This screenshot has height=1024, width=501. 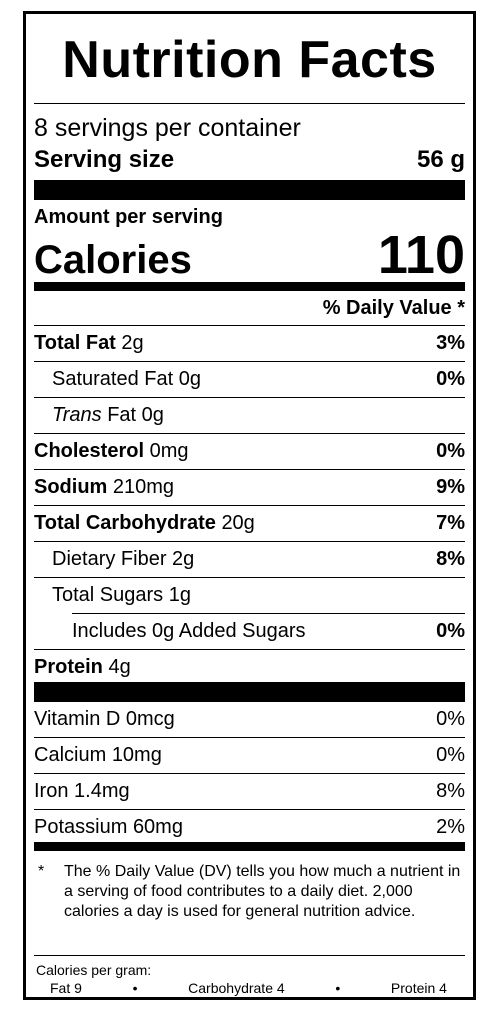 I want to click on calories-per-gram-label: Calories per gram:, so click(x=94, y=970).